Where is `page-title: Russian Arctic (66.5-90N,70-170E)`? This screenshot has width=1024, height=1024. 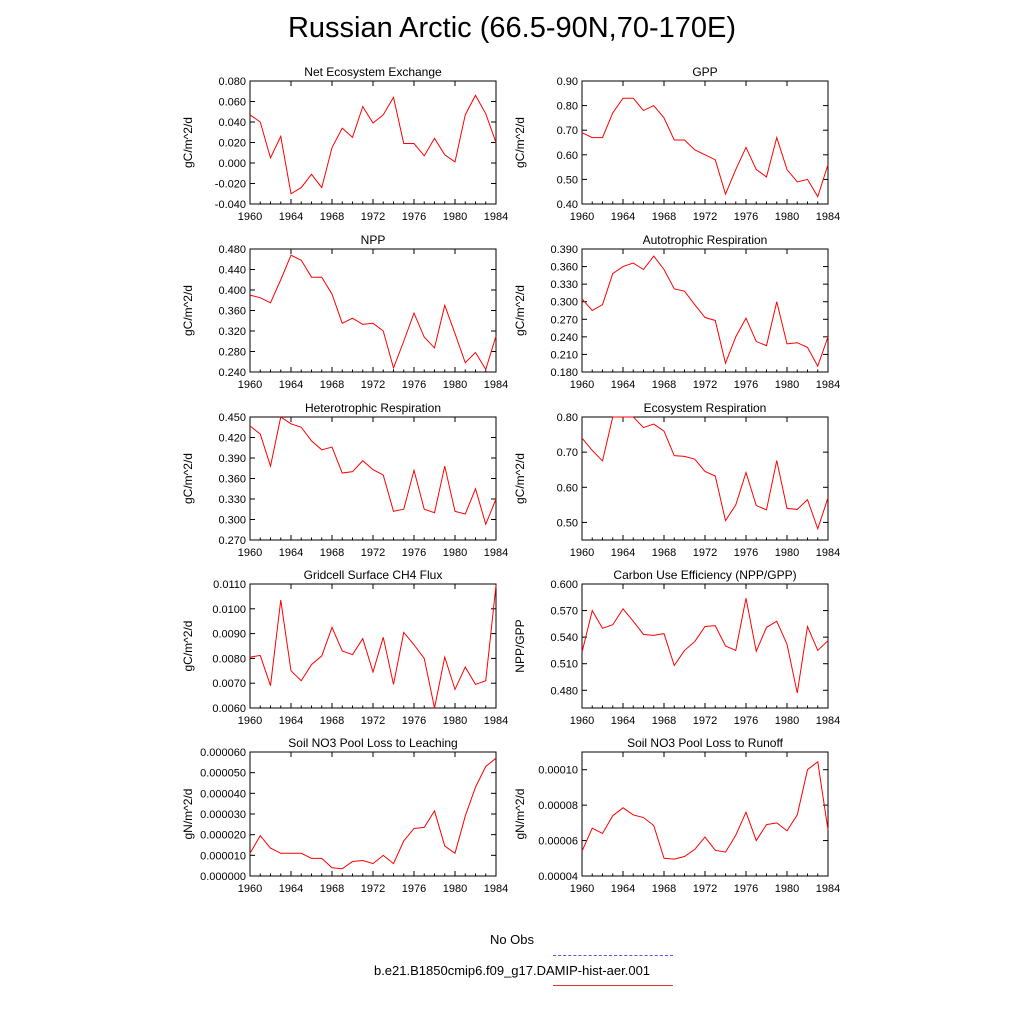
page-title: Russian Arctic (66.5-90N,70-170E) is located at coordinates (512, 28).